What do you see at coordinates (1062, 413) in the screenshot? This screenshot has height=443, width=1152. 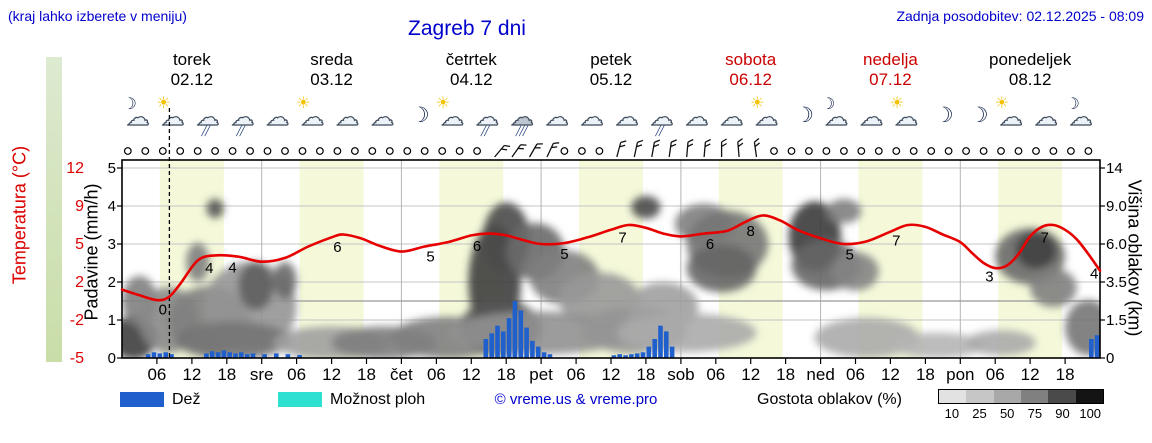 I see `density-tick-label: 90` at bounding box center [1062, 413].